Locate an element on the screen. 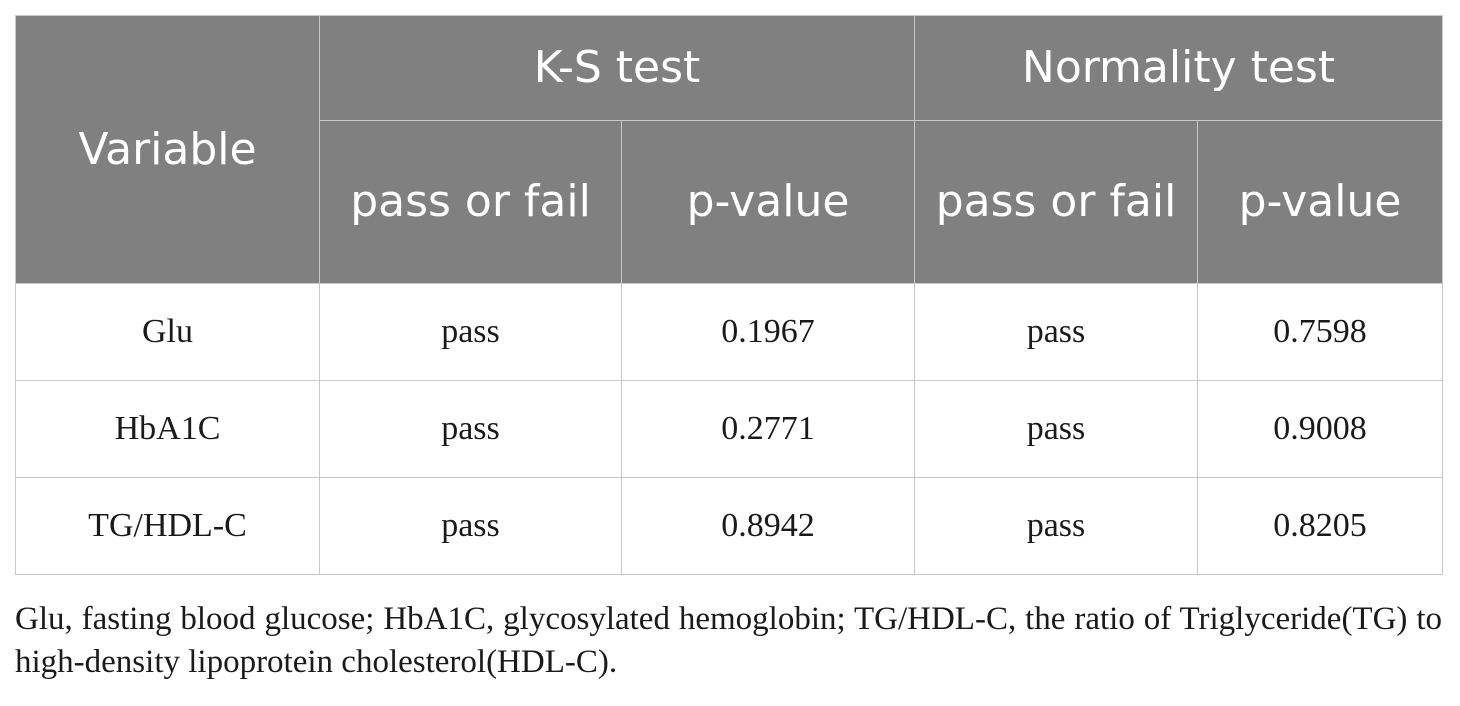 This screenshot has width=1460, height=706. header-group-normality-test: Normality test is located at coordinates (1178, 68).